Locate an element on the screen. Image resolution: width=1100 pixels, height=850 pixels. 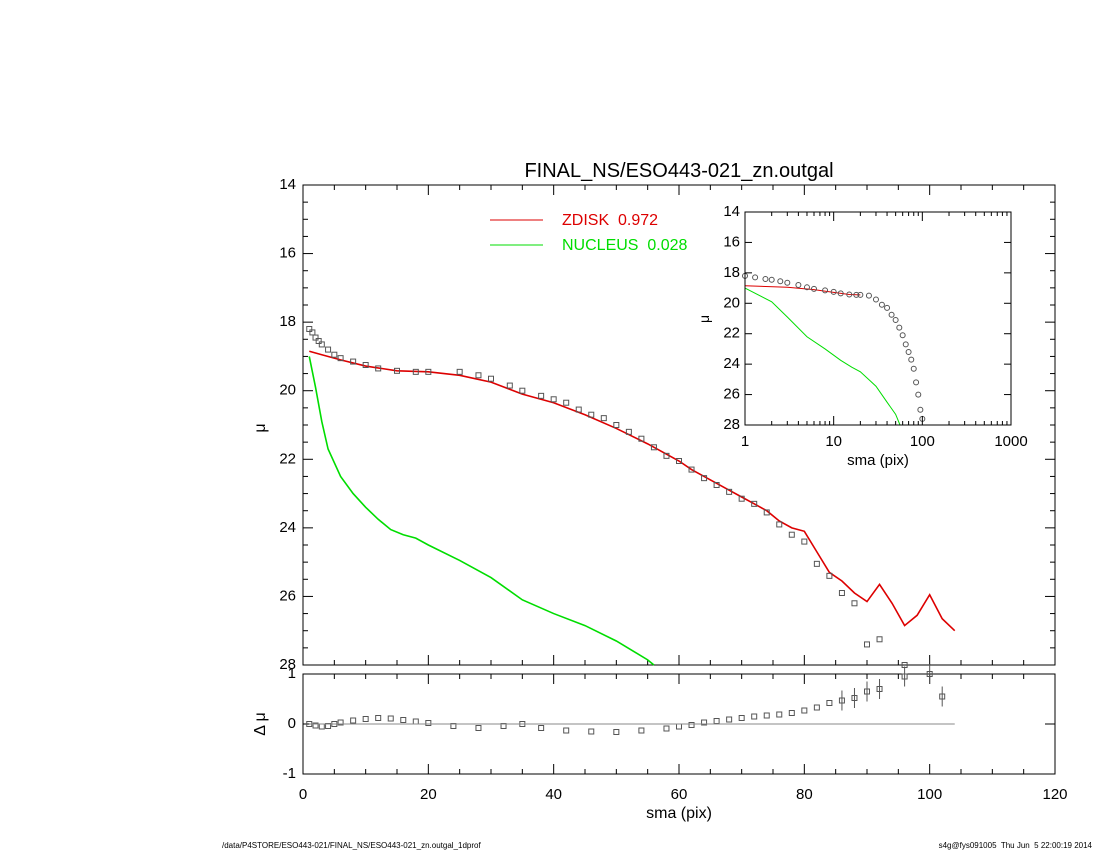
y-tick-label: 22 is located at coordinates (287, 458).